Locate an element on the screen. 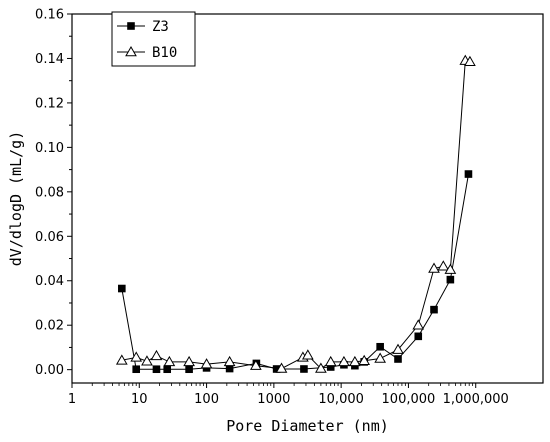  y-tick-label: 0.06 is located at coordinates (49, 237).